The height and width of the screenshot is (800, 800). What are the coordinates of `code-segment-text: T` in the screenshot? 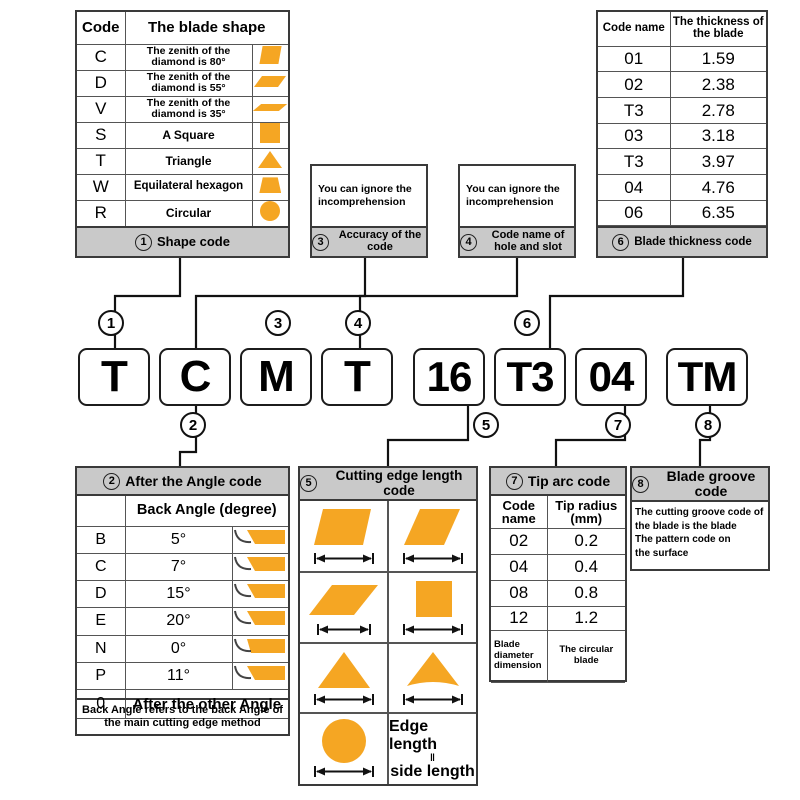 It's located at (357, 376).